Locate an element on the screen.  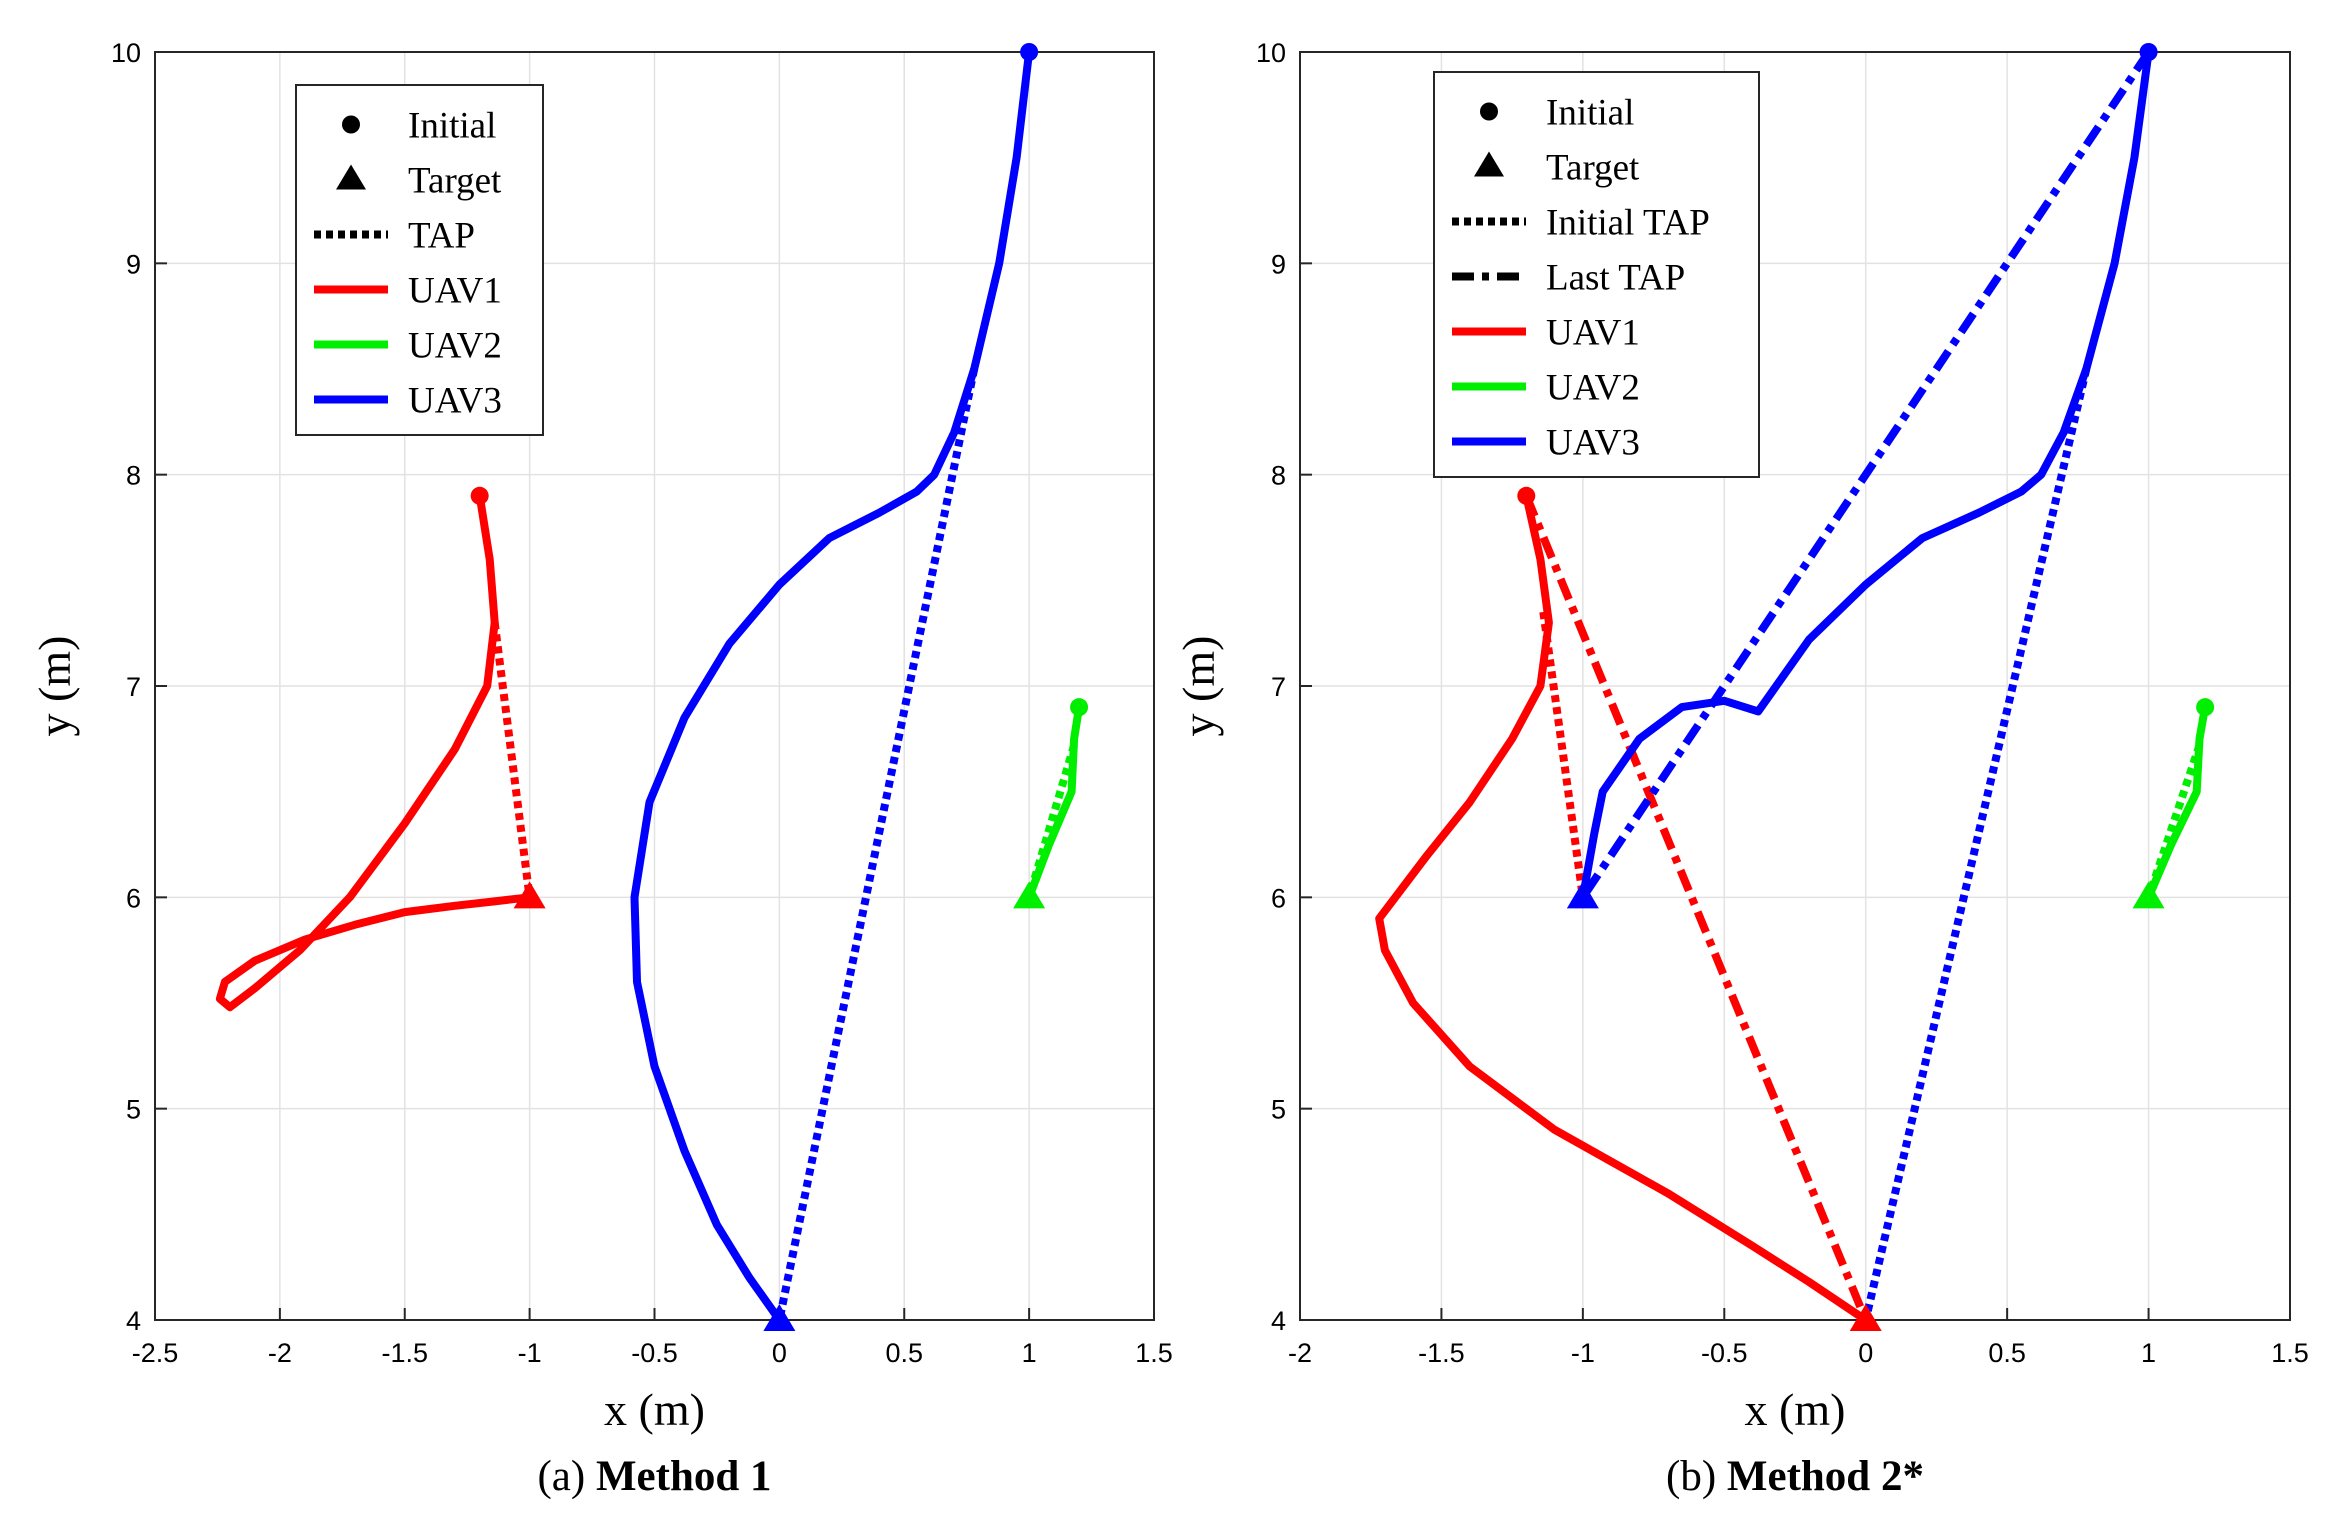
panel-caption: (a) Method 1 is located at coordinates (654, 1476).